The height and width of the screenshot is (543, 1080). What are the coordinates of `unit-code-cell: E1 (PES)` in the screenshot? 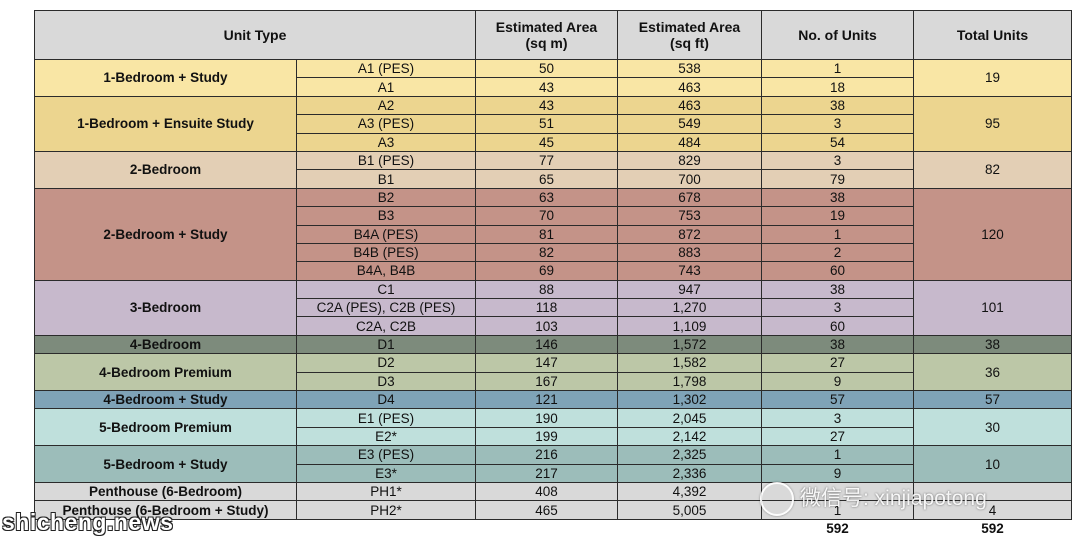 It's located at (386, 418).